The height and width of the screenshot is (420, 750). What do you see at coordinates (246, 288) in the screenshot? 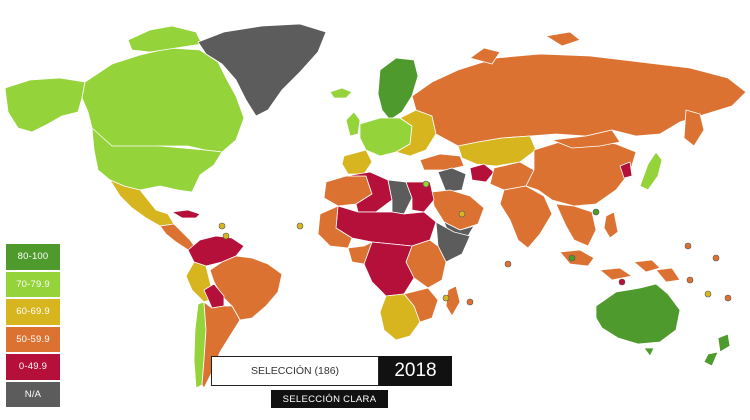
I see `region-brazil` at bounding box center [246, 288].